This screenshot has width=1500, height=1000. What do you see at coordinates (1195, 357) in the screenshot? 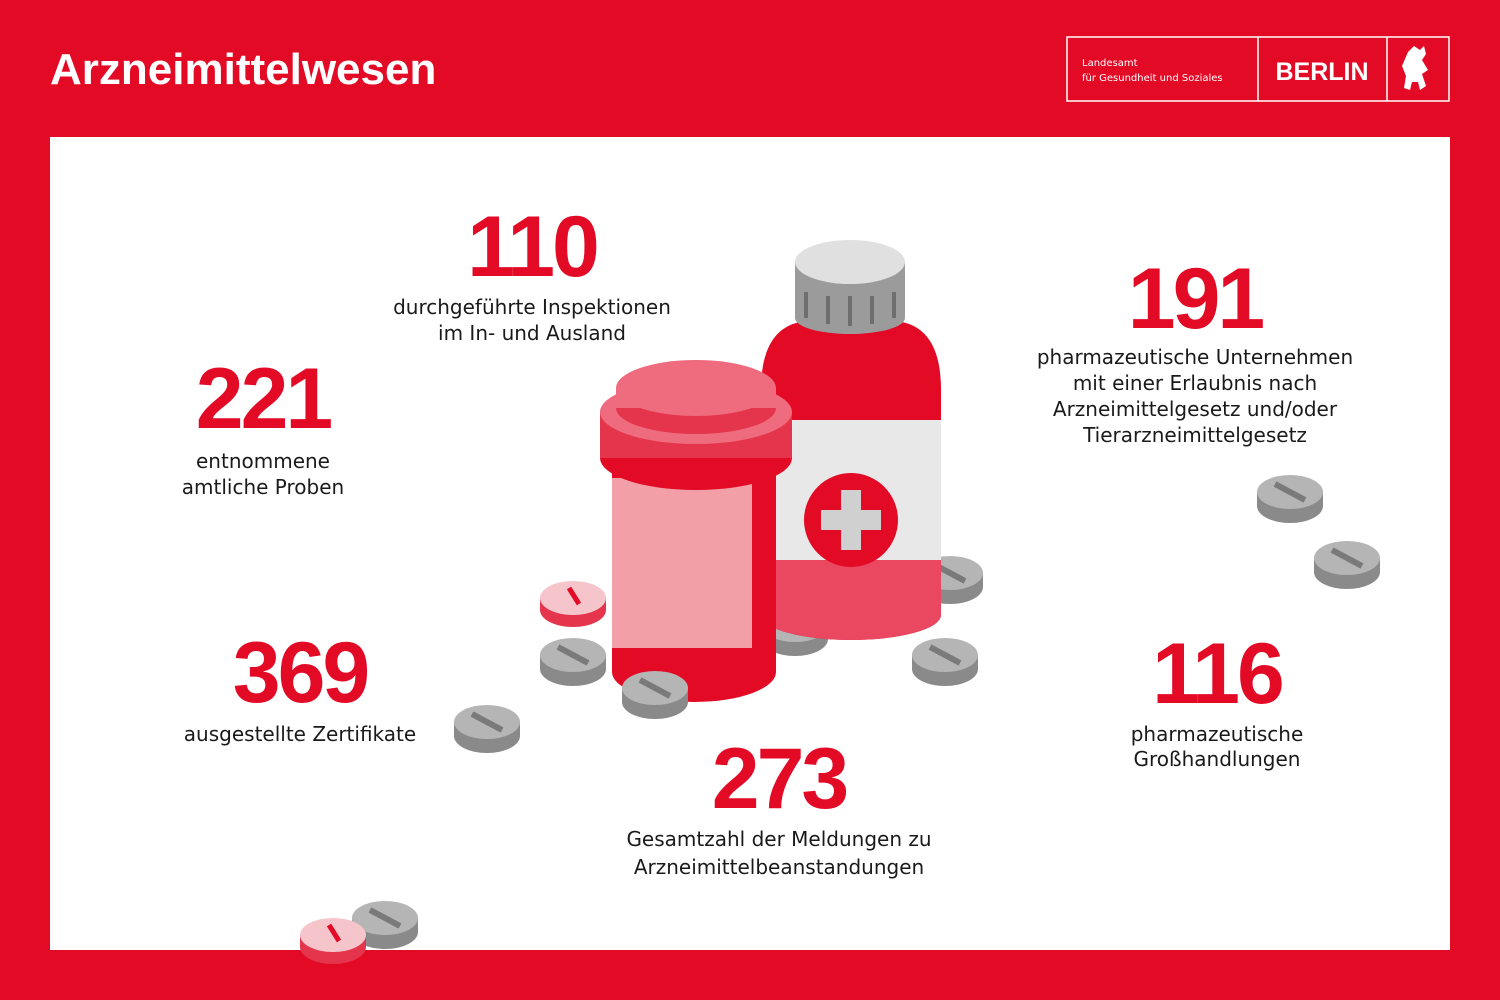
I see `stat-label: pharmazeutische Unternehmen` at bounding box center [1195, 357].